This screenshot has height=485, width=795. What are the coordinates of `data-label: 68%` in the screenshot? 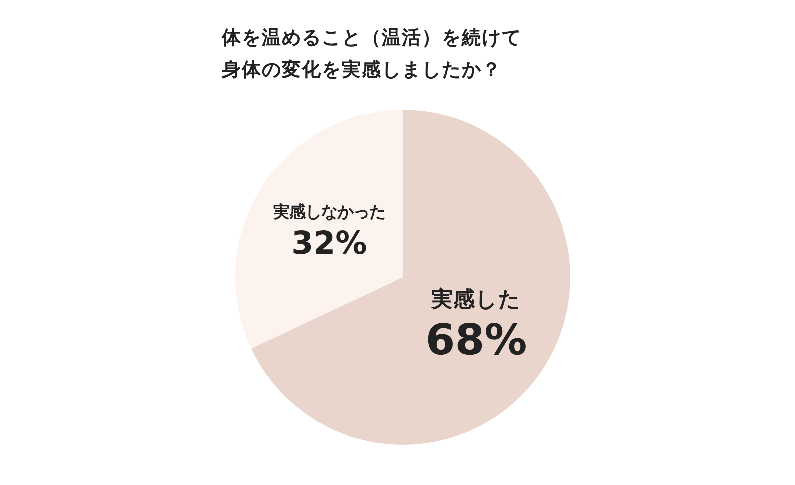 It's located at (477, 340).